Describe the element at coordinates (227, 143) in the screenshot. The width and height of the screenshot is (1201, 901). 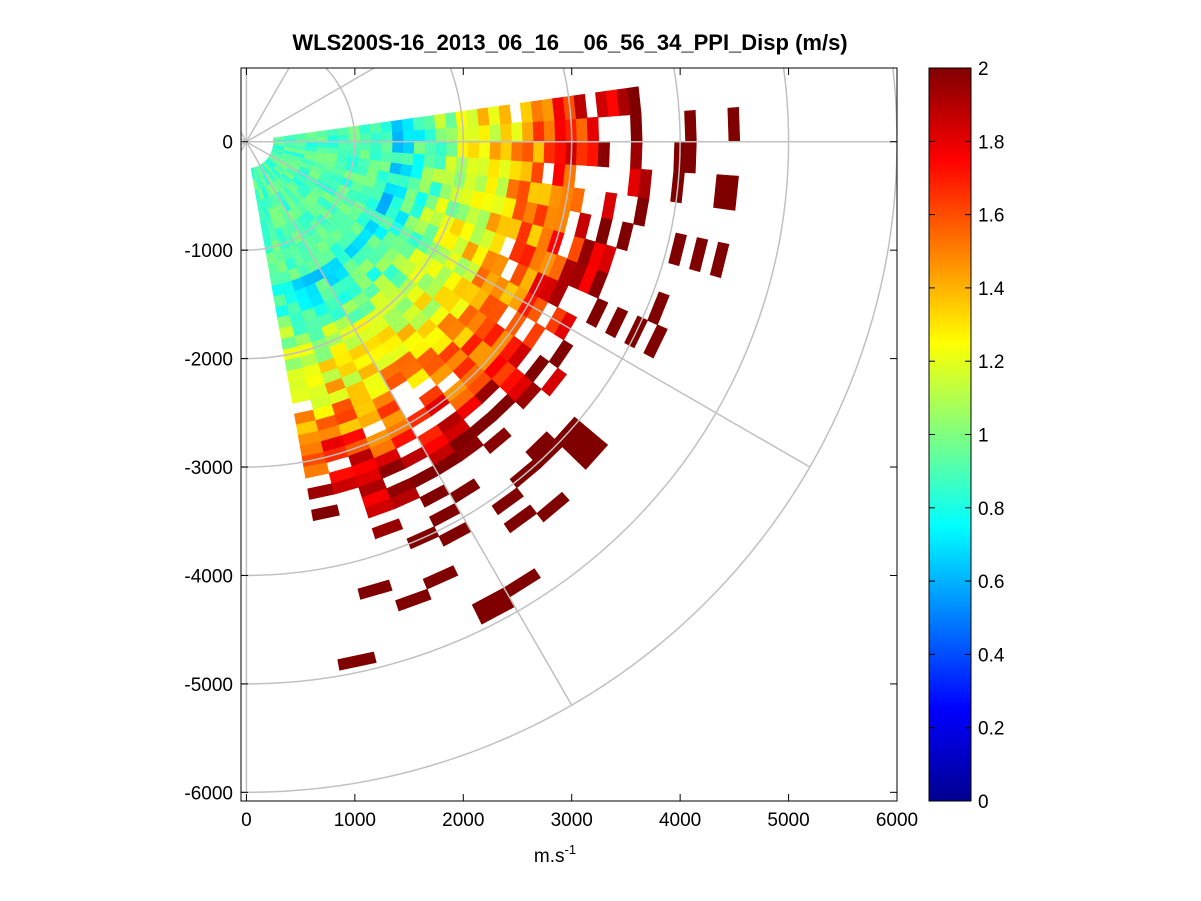
I see `y-tick-label: 0` at that location.